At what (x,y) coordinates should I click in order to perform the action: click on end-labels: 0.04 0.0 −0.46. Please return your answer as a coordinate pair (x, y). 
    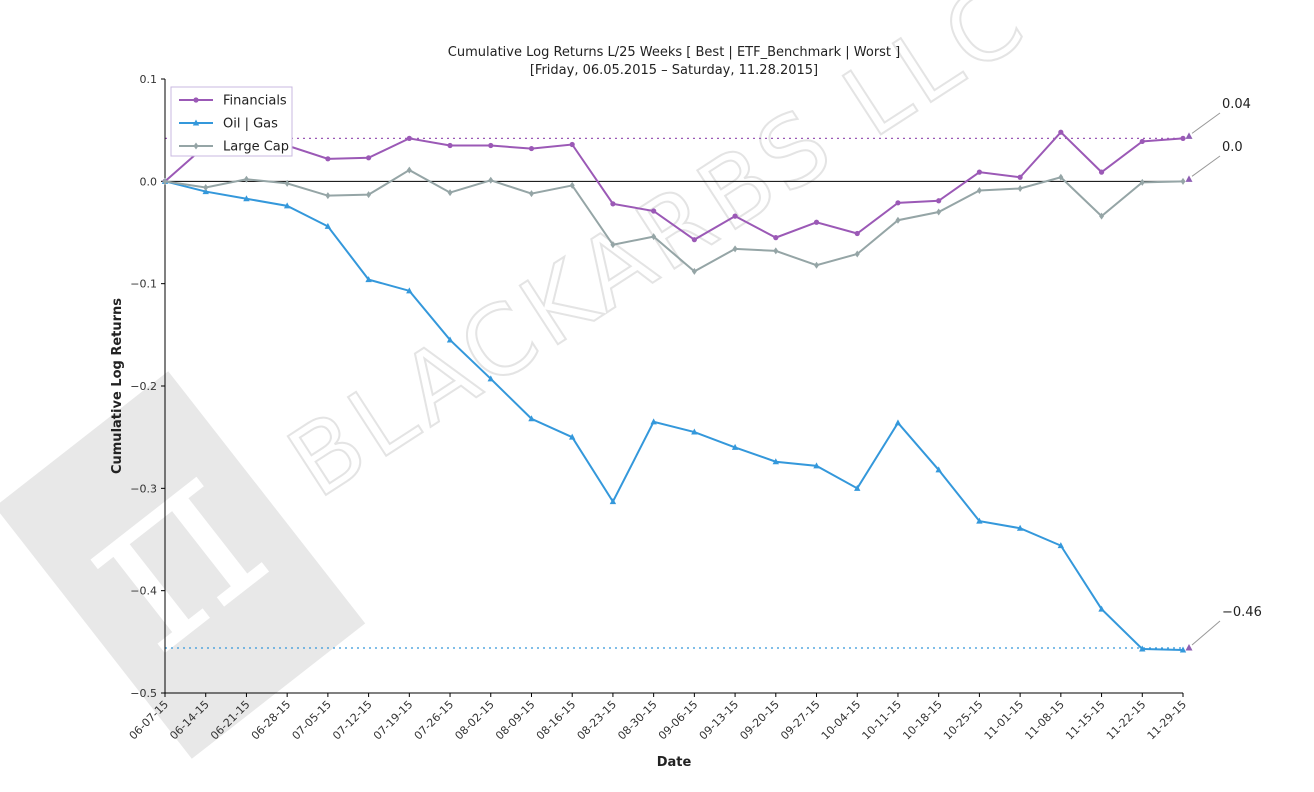
    Looking at the image, I should click on (1223, 374).